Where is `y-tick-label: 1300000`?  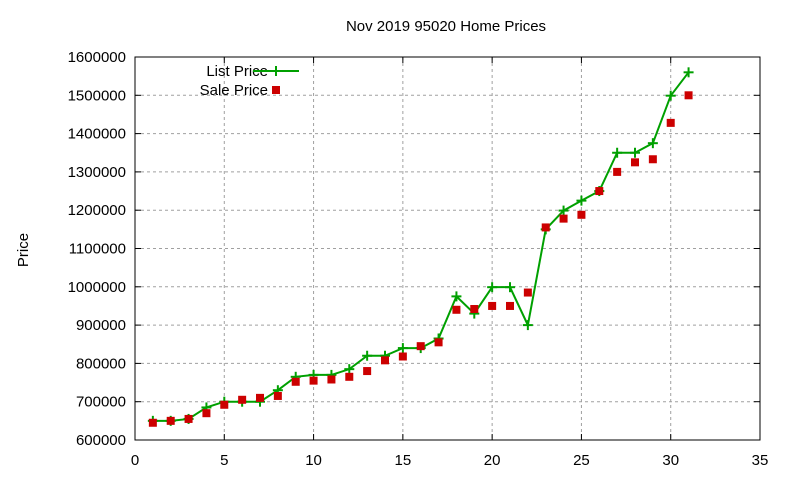 y-tick-label: 1300000 is located at coordinates (97, 172).